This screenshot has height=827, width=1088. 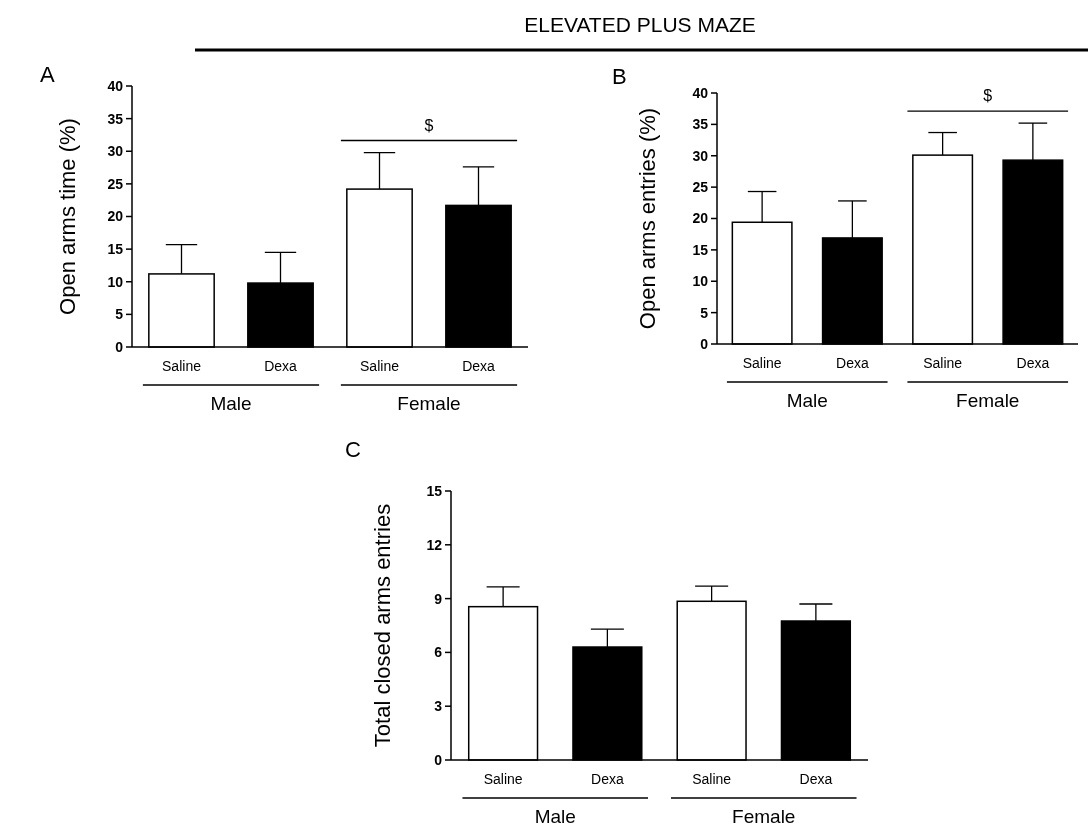 I want to click on y-axis-title: Total closed arms entries, so click(x=382, y=625).